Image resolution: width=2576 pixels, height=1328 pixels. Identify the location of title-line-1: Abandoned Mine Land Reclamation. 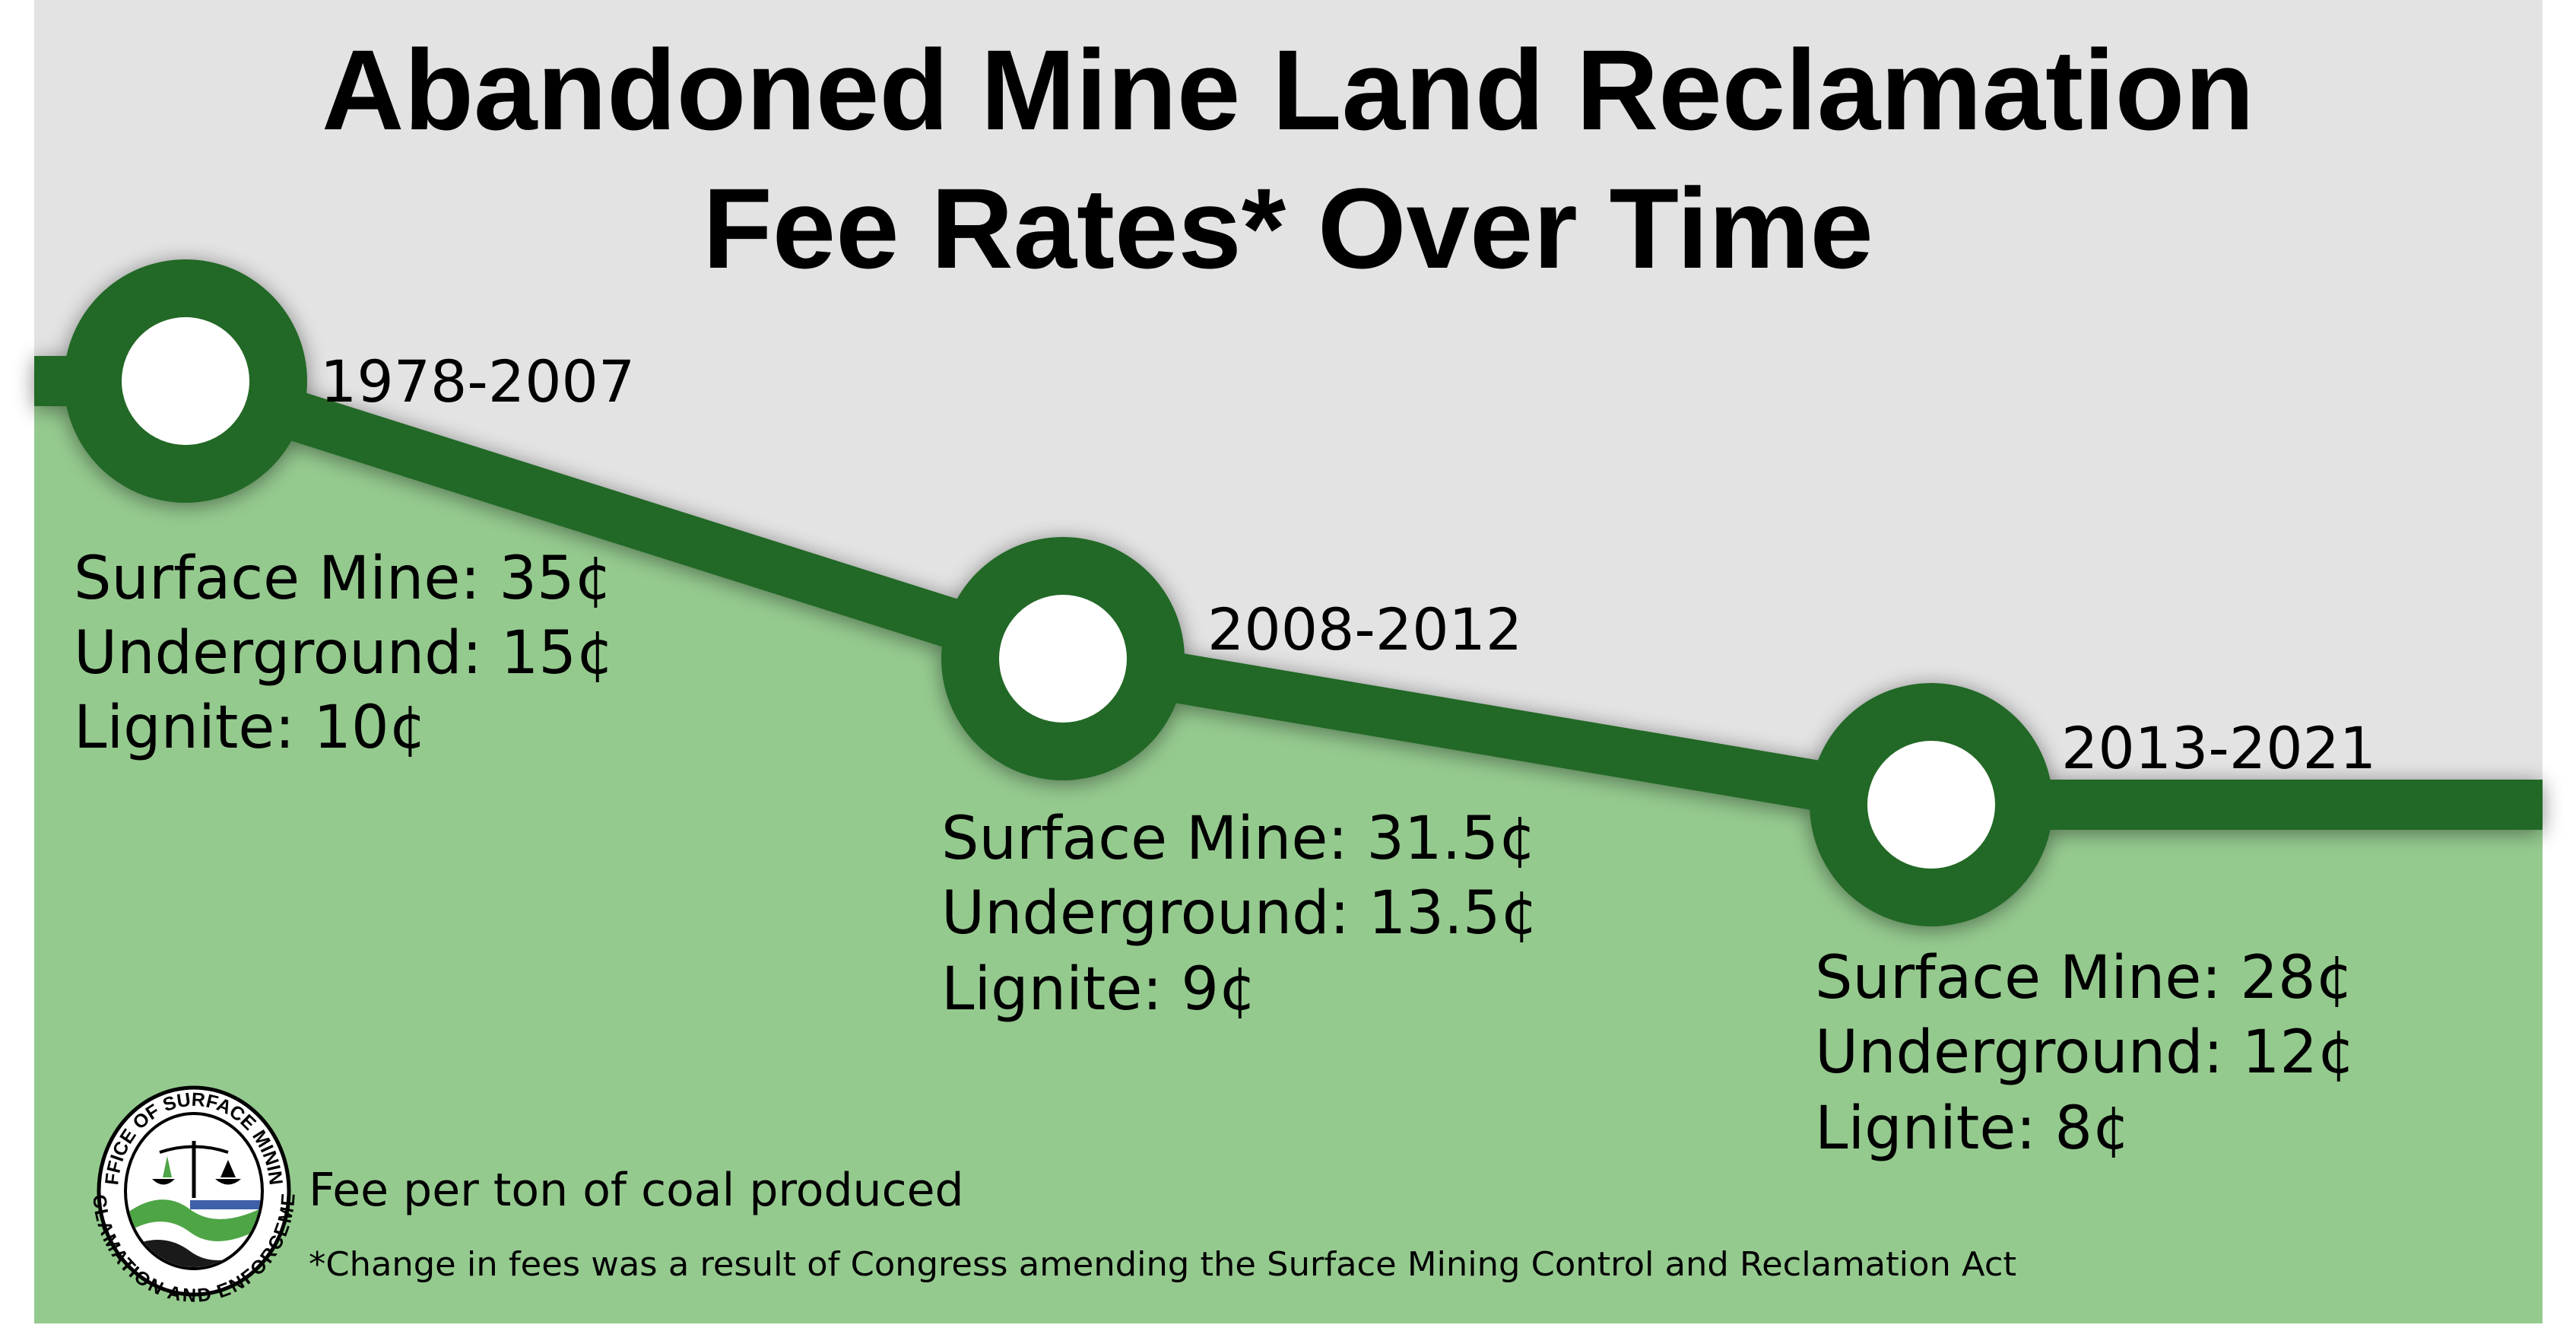
(1288, 90).